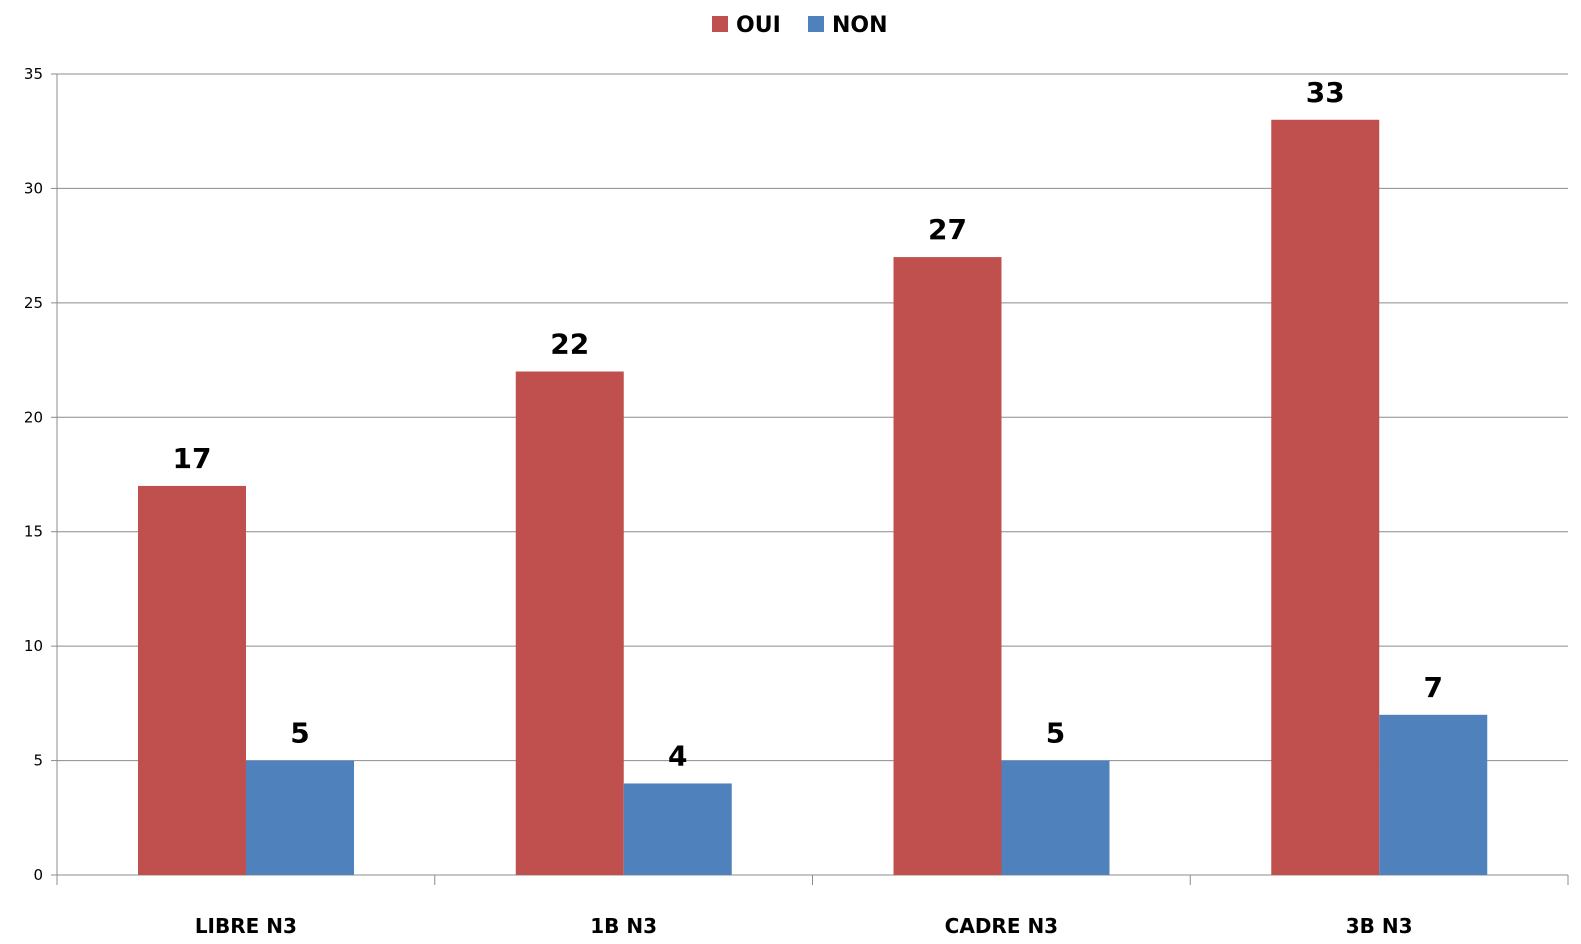  What do you see at coordinates (33, 188) in the screenshot?
I see `y-tick-label: 30` at bounding box center [33, 188].